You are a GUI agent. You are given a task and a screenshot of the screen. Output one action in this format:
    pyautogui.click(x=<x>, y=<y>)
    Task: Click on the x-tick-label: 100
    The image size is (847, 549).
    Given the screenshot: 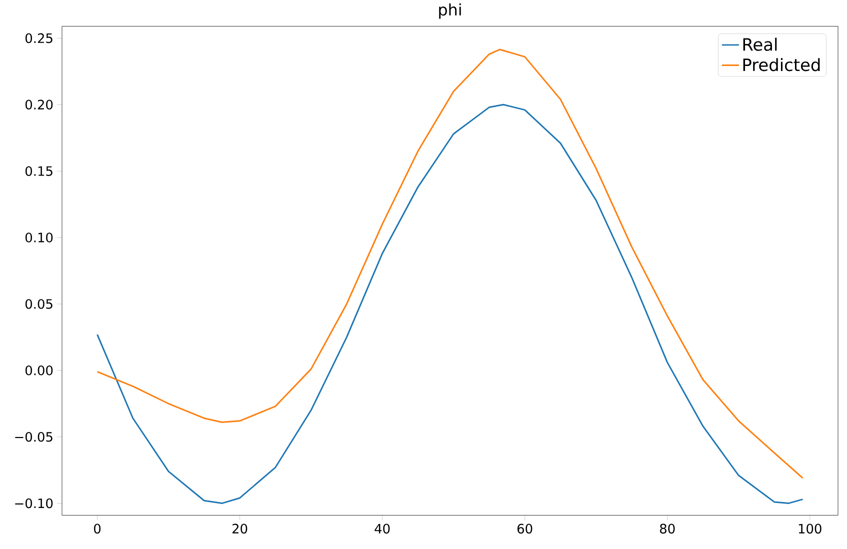 What is the action you would take?
    pyautogui.click(x=810, y=529)
    